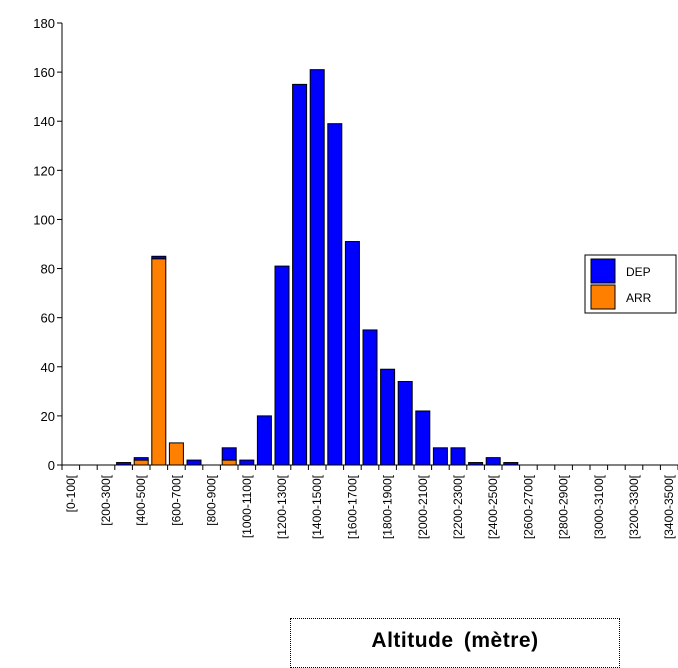 This screenshot has height=668, width=678. What do you see at coordinates (106, 499) in the screenshot?
I see `x-tick-label-2: [200-300[` at bounding box center [106, 499].